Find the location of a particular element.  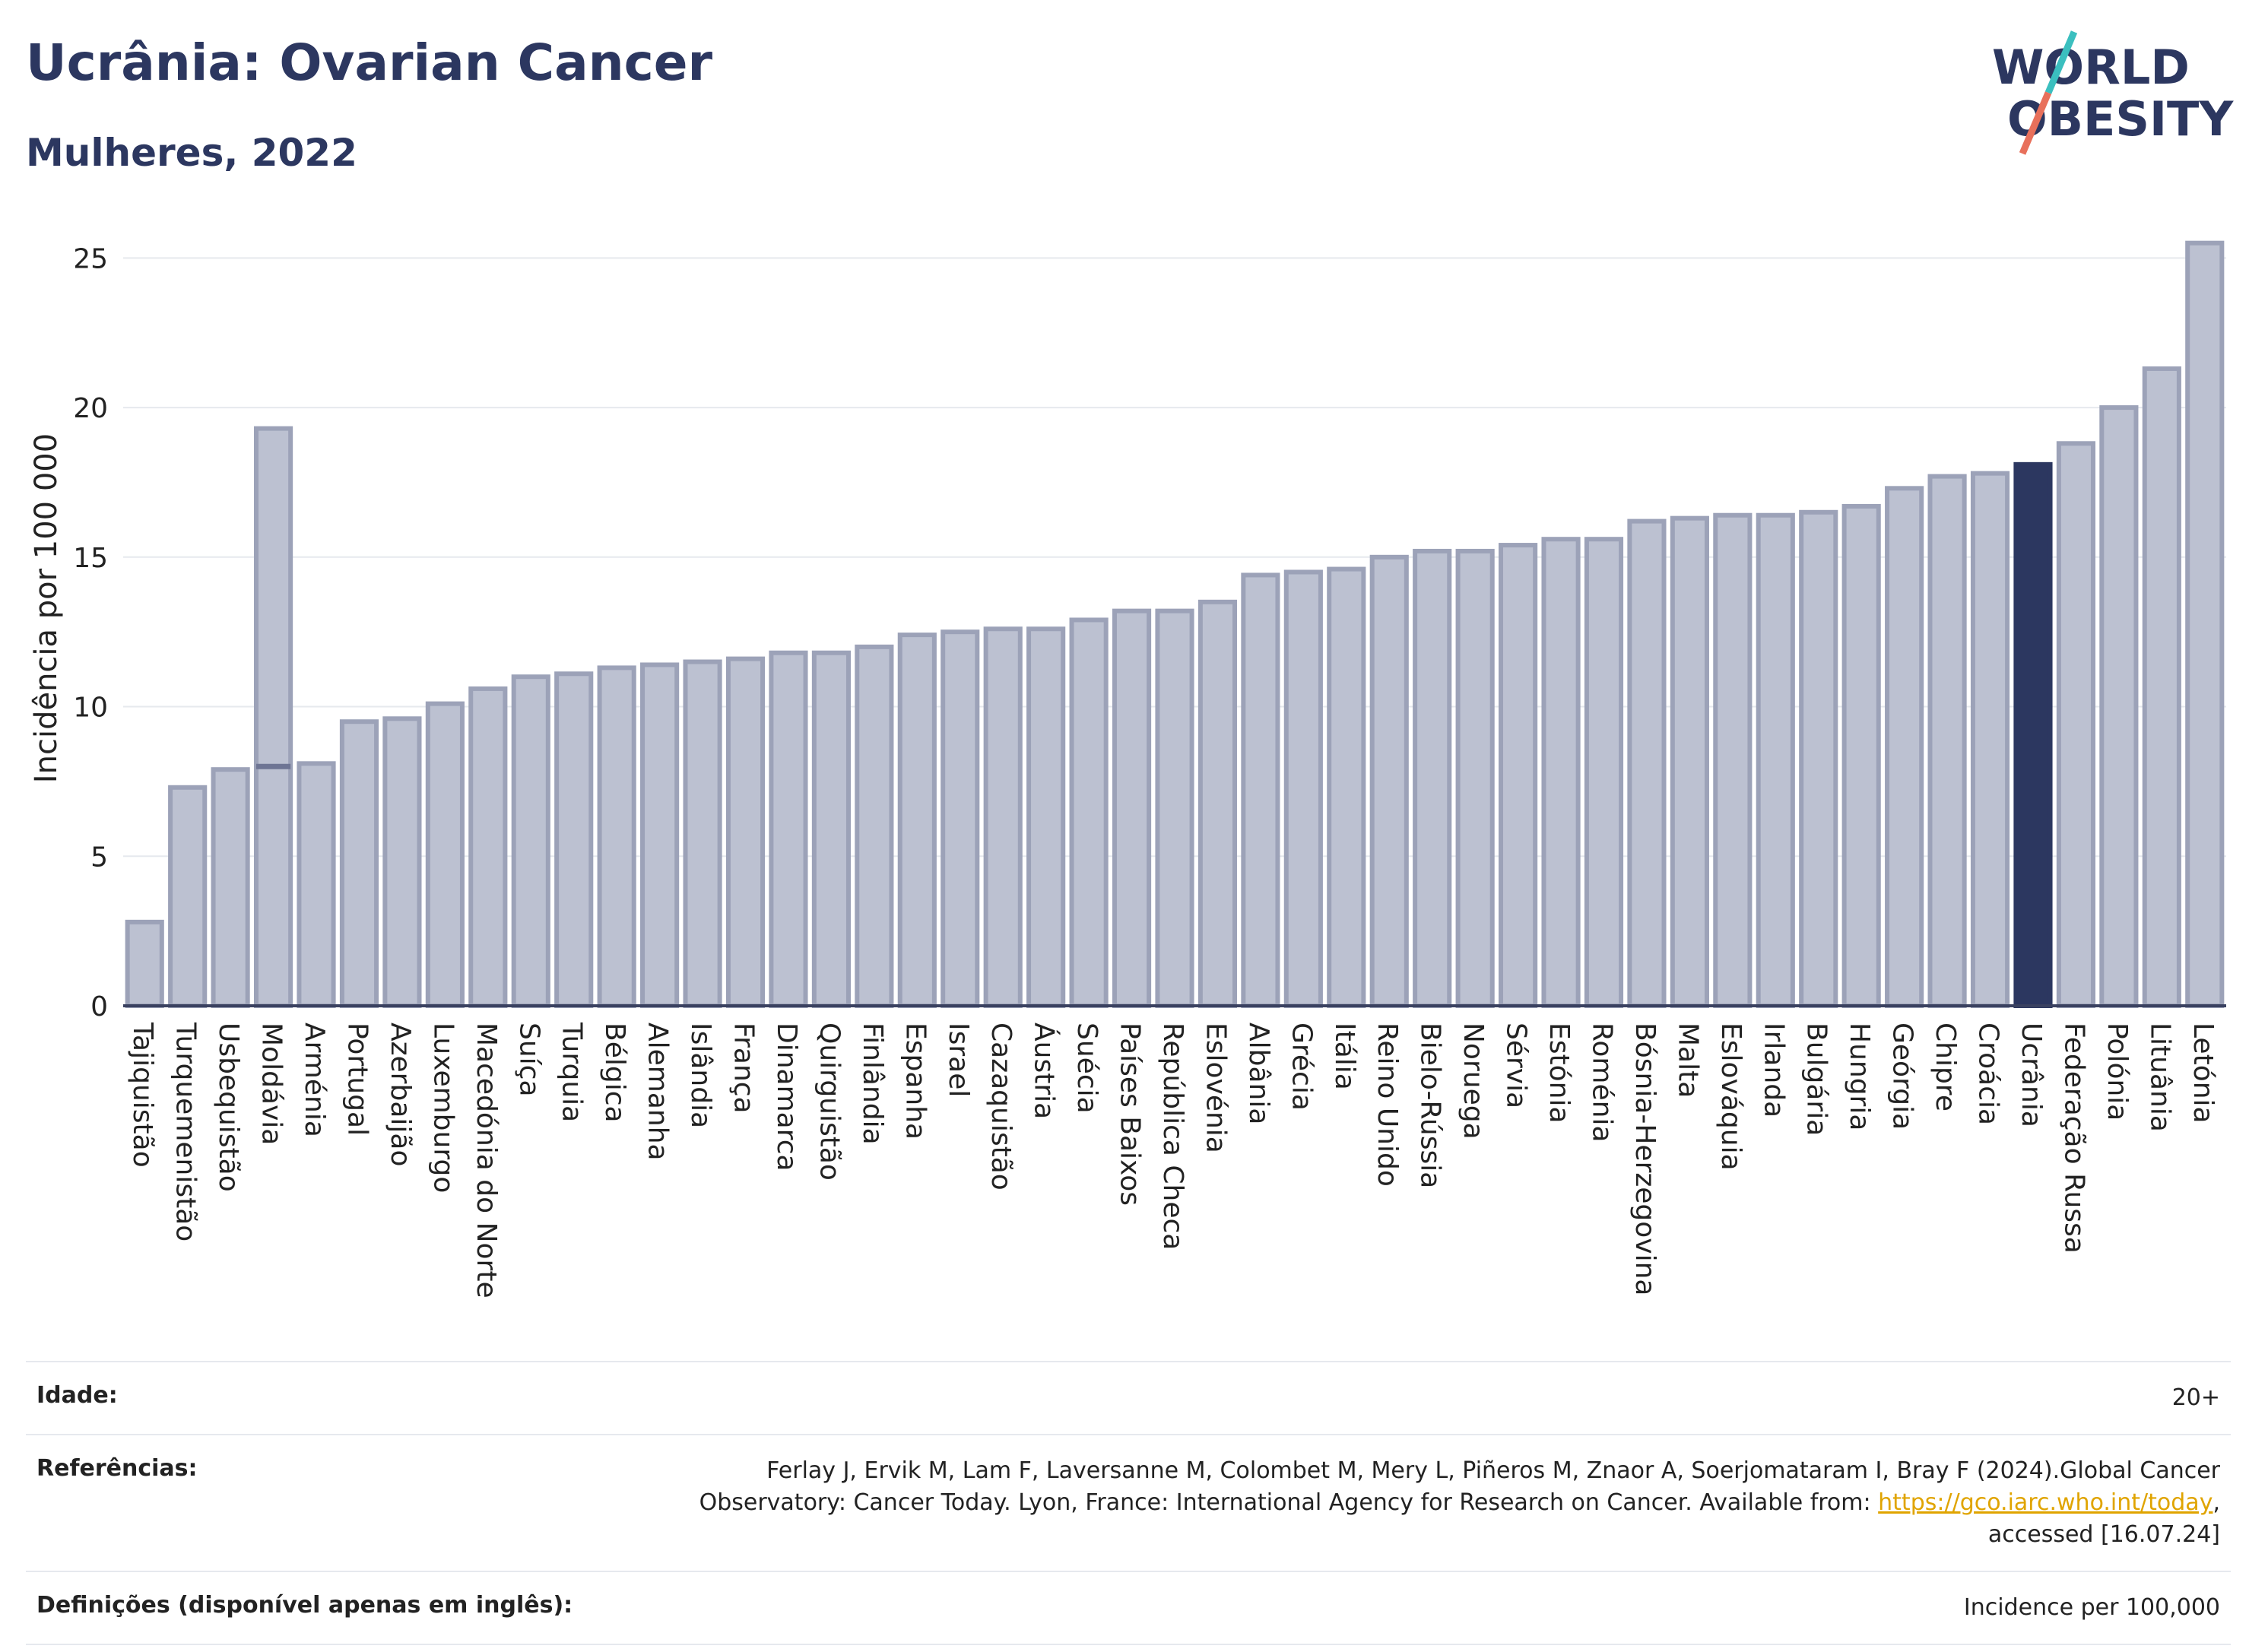

bar-usbequistão is located at coordinates (230, 888).